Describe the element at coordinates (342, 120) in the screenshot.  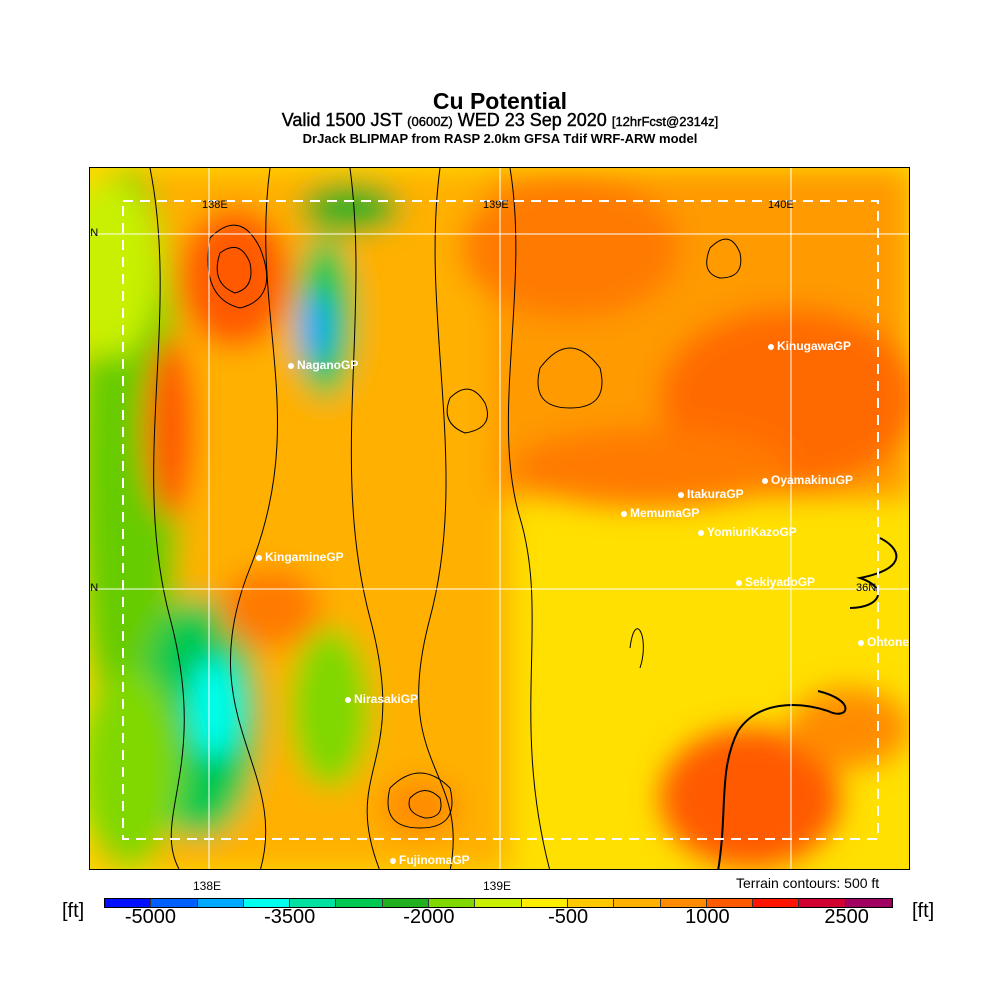
I see `valid-label: Valid 1500 JST` at that location.